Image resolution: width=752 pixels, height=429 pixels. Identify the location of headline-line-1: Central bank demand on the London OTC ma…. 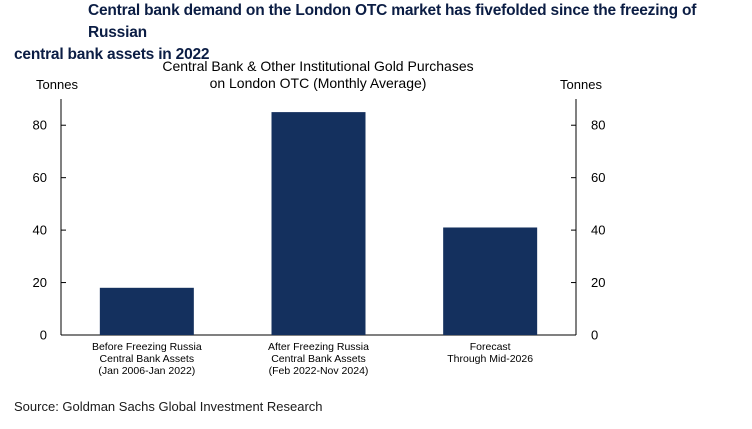
(392, 21).